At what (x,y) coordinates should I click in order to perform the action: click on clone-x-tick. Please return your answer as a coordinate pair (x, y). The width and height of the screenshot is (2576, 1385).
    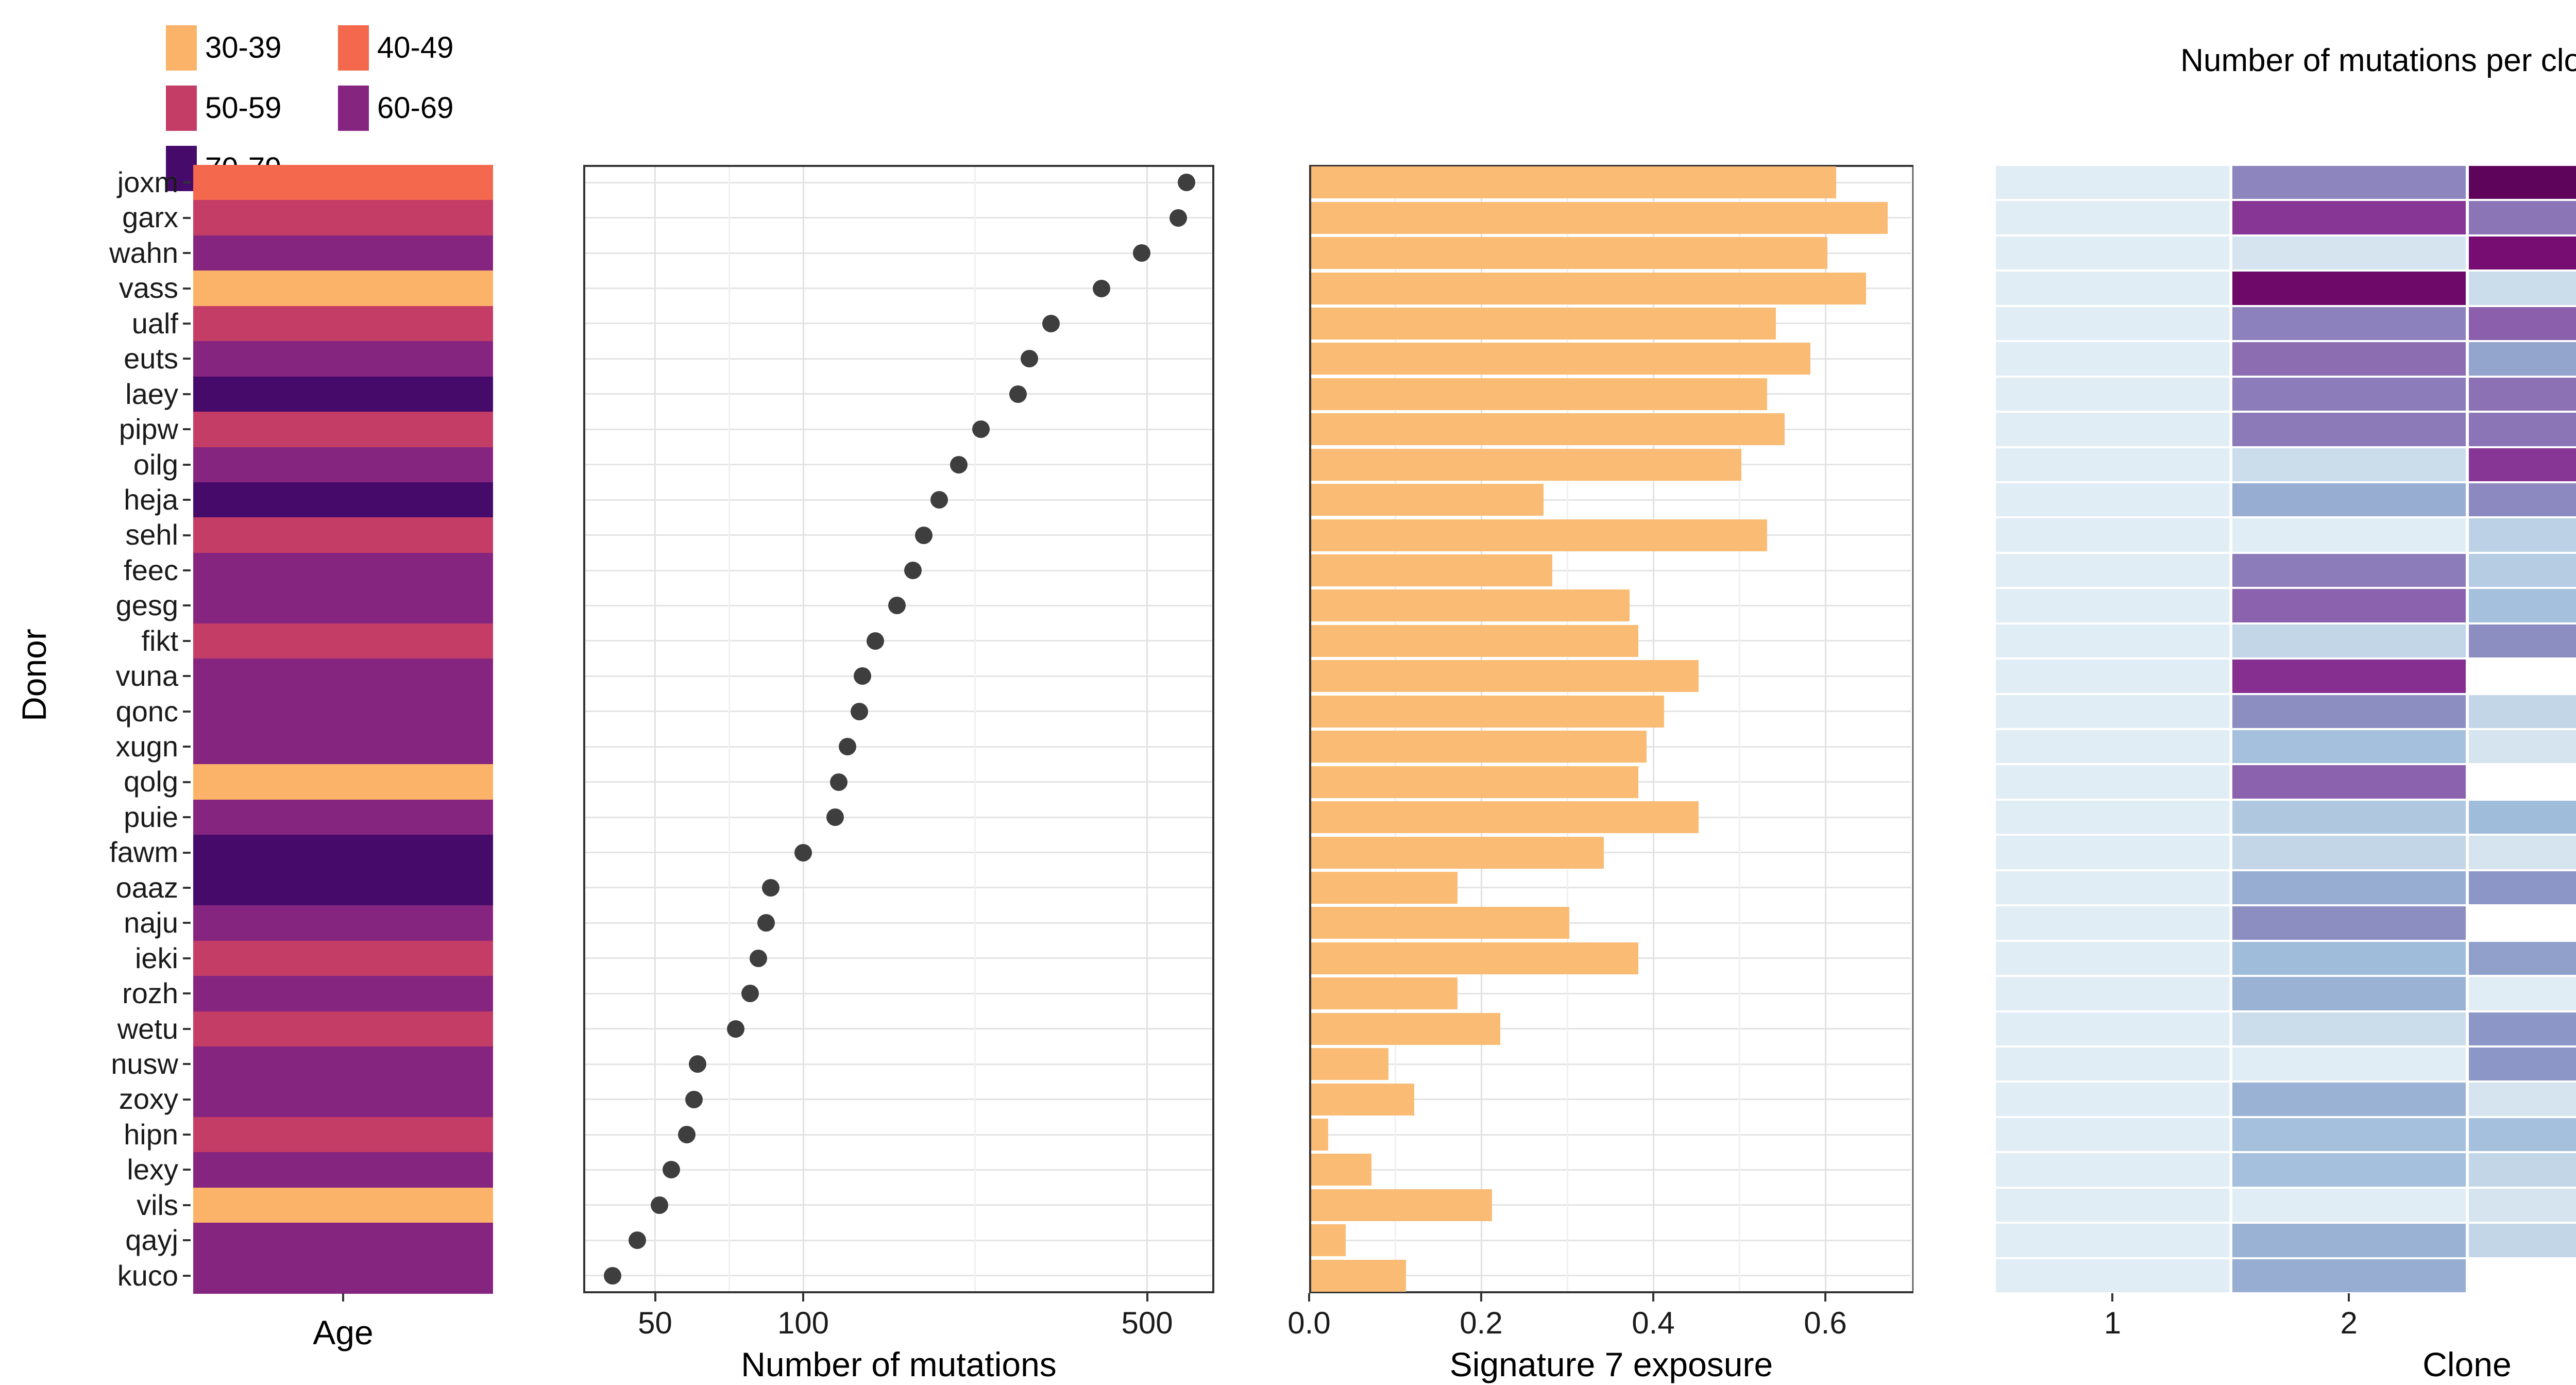
    Looking at the image, I should click on (2112, 1297).